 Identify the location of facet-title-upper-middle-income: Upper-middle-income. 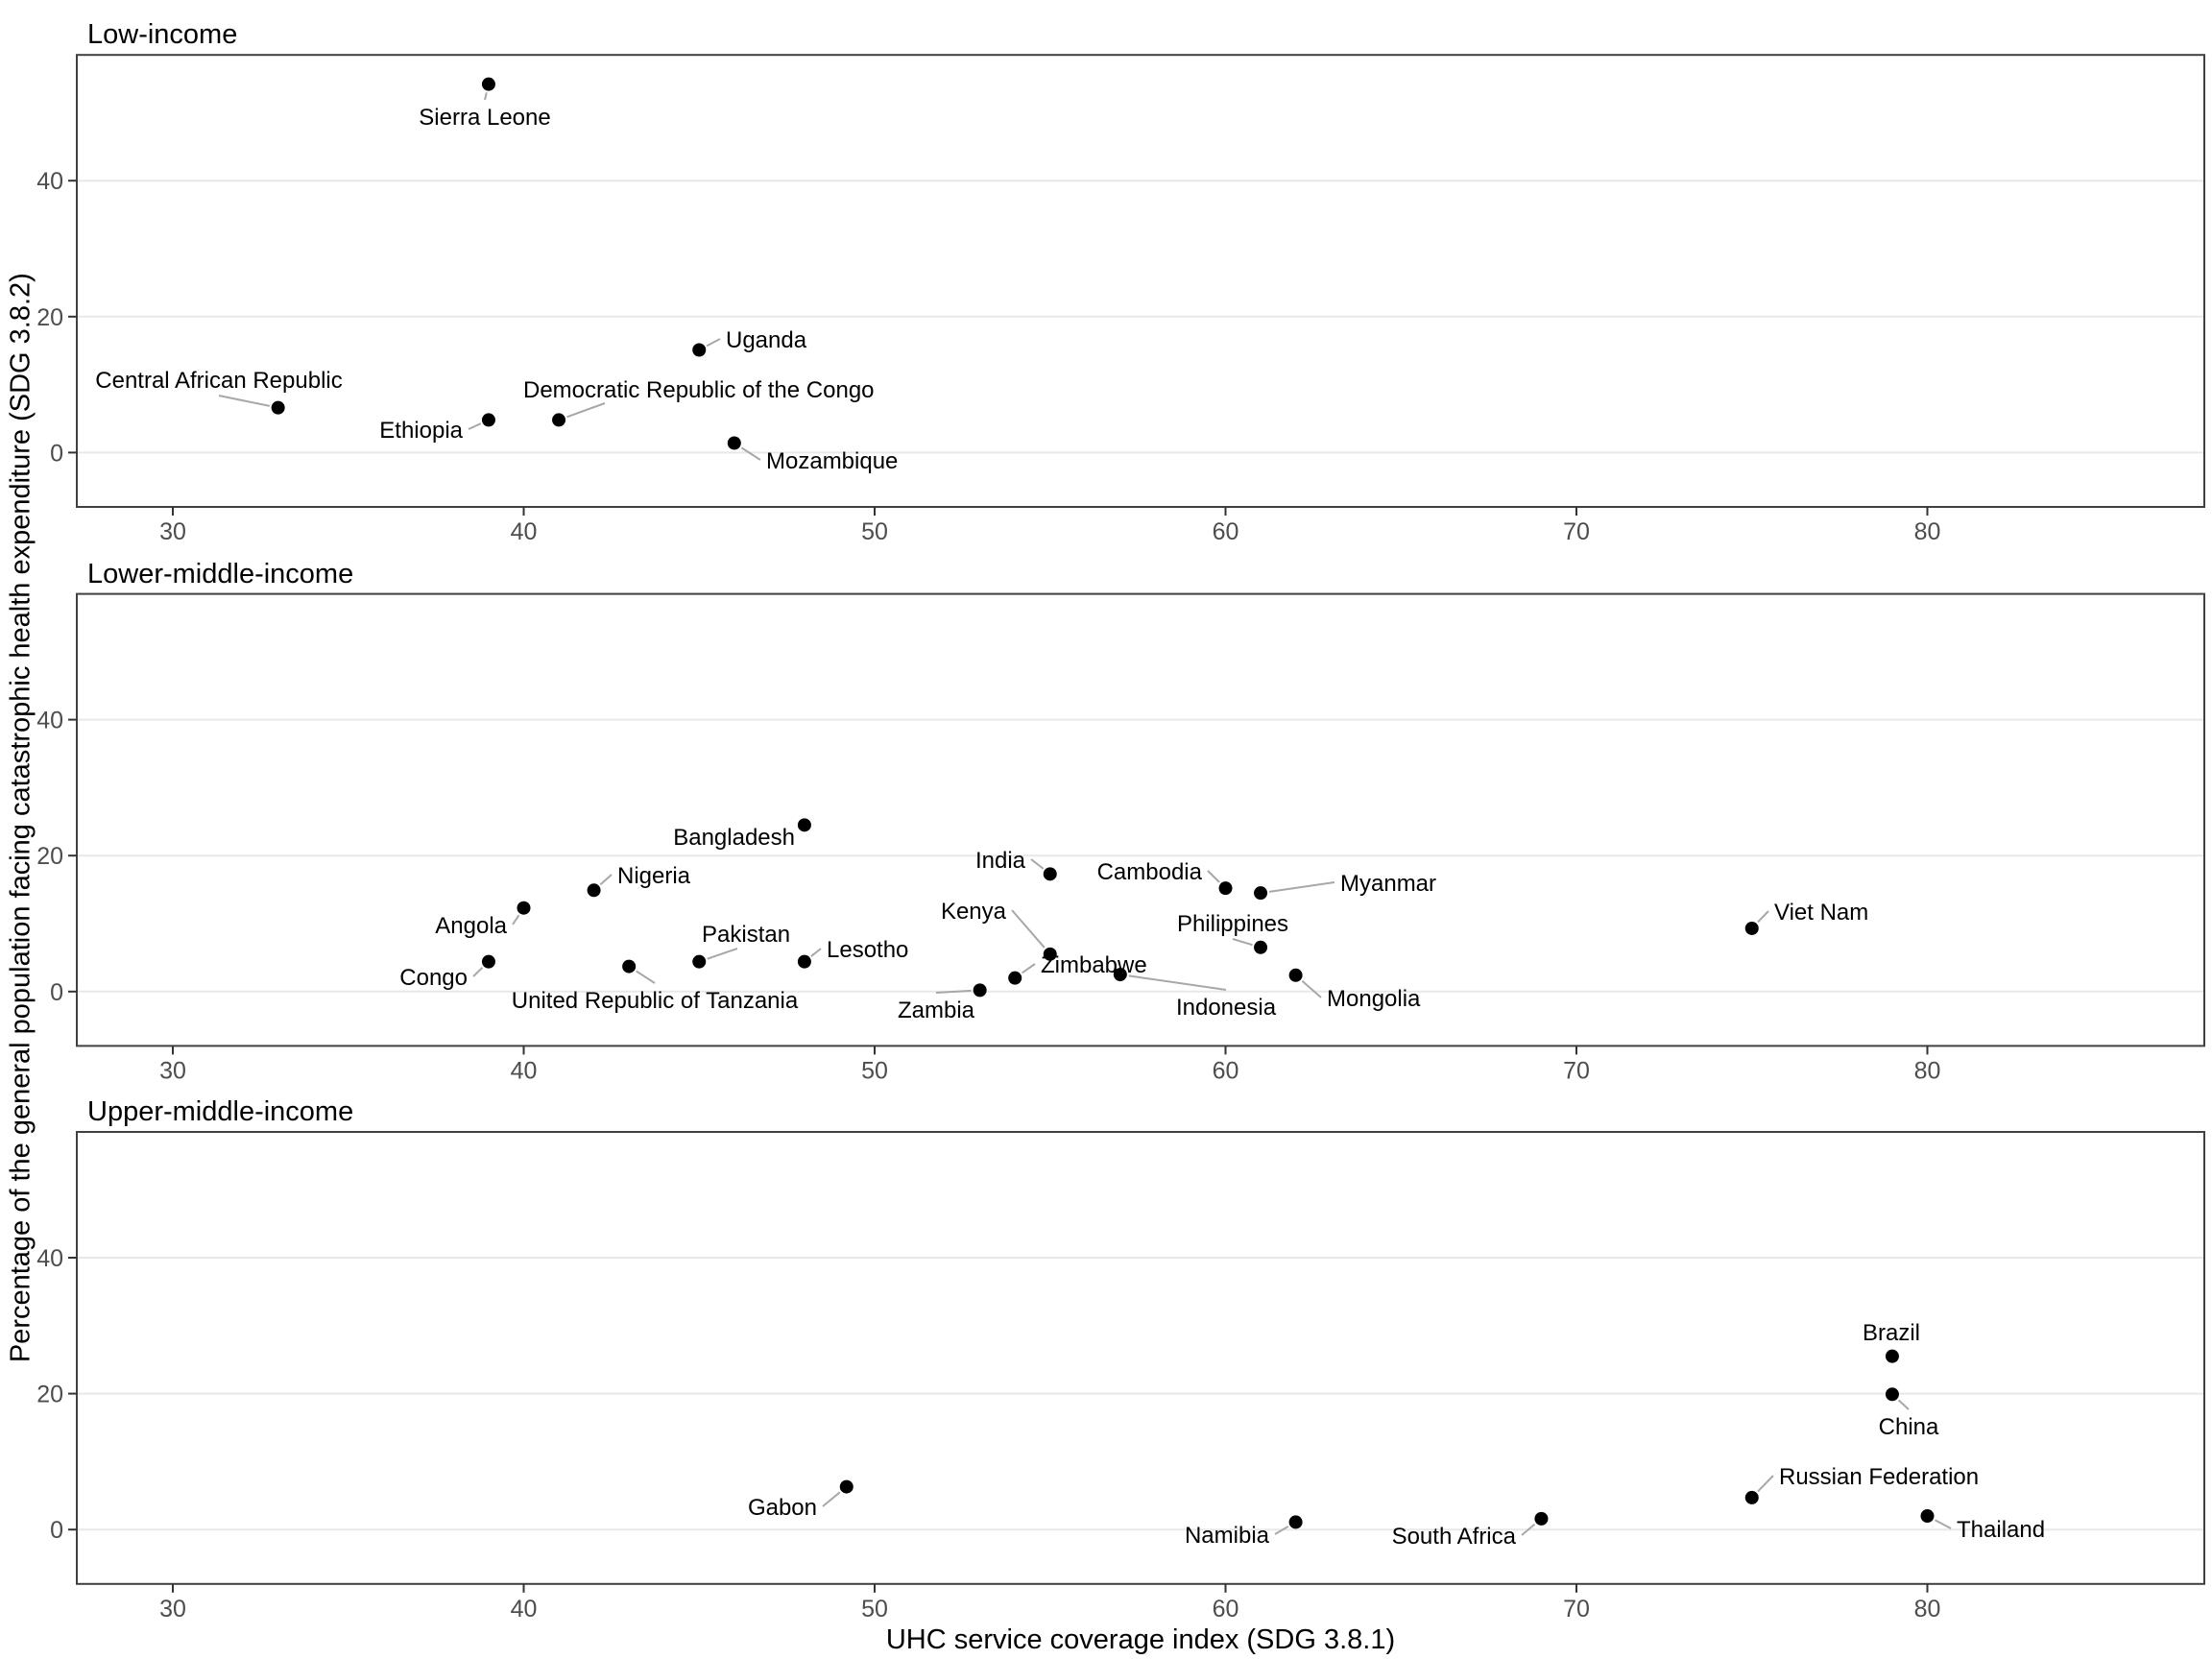
(220, 1111).